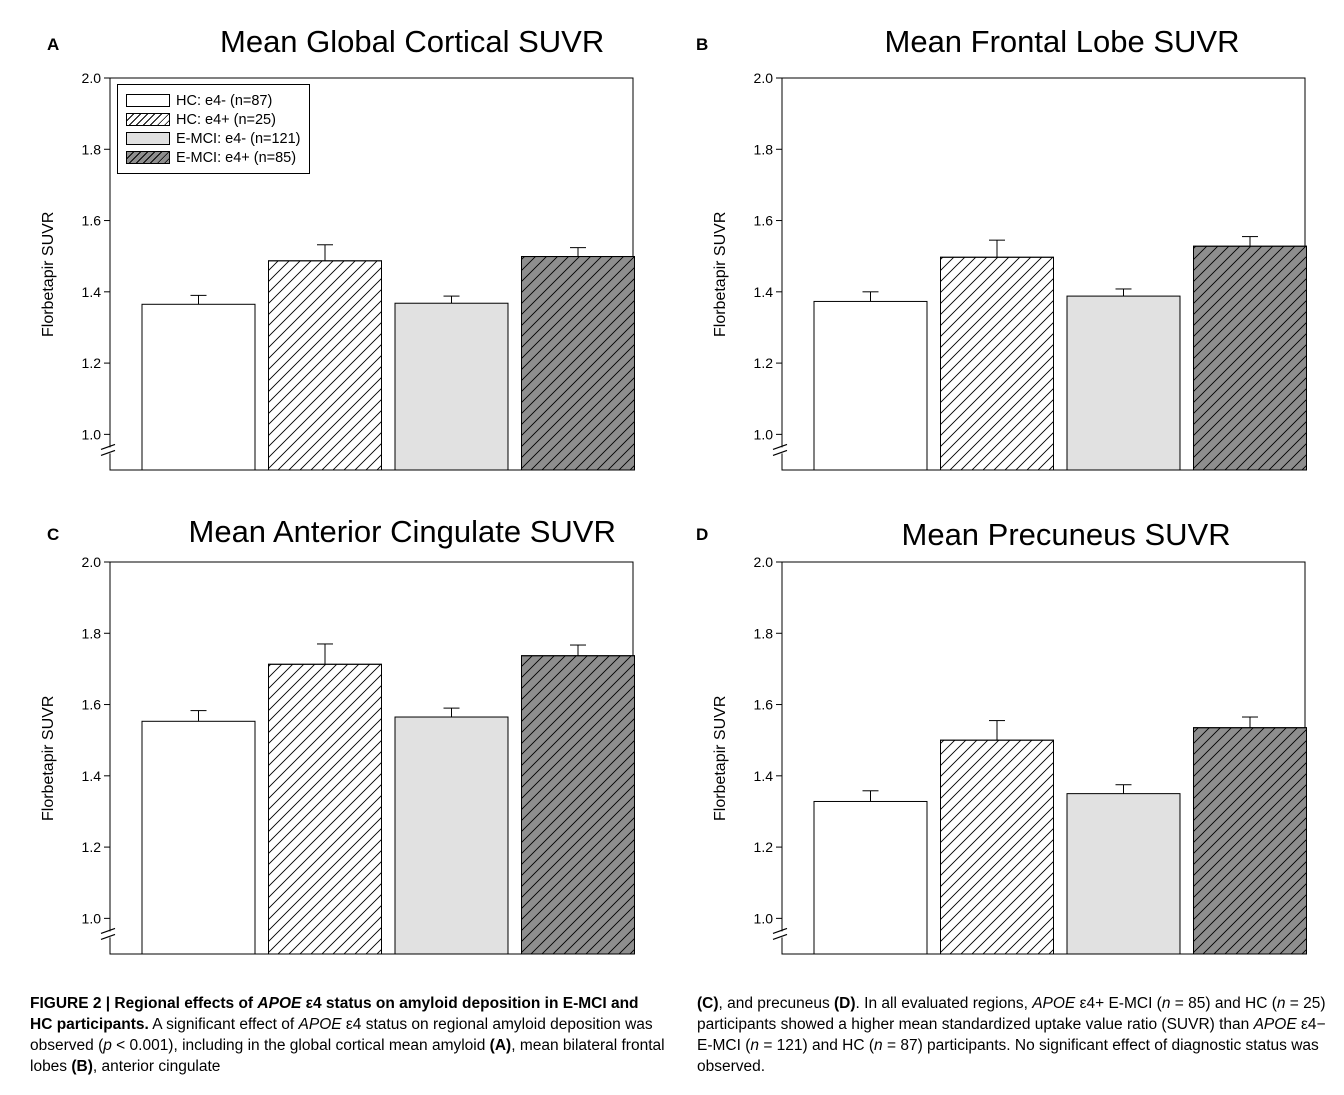 This screenshot has height=1095, width=1344. Describe the element at coordinates (412, 41) in the screenshot. I see `chart-title: Mean Global Cortical SUVR` at that location.